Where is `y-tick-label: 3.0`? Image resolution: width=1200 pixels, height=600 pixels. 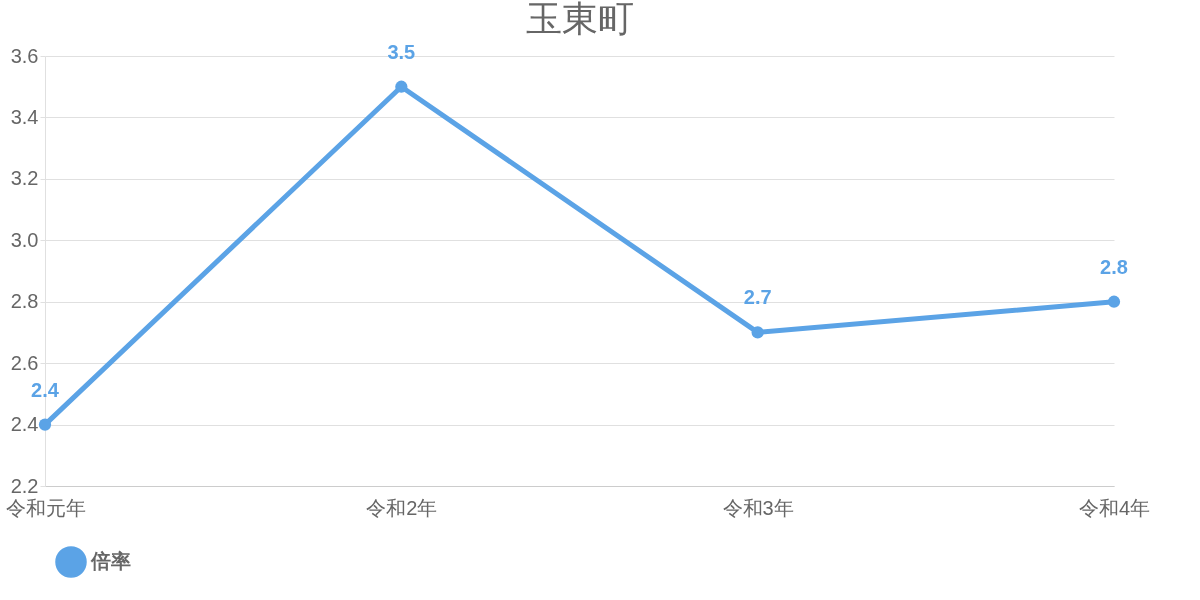 y-tick-label: 3.0 is located at coordinates (24, 239).